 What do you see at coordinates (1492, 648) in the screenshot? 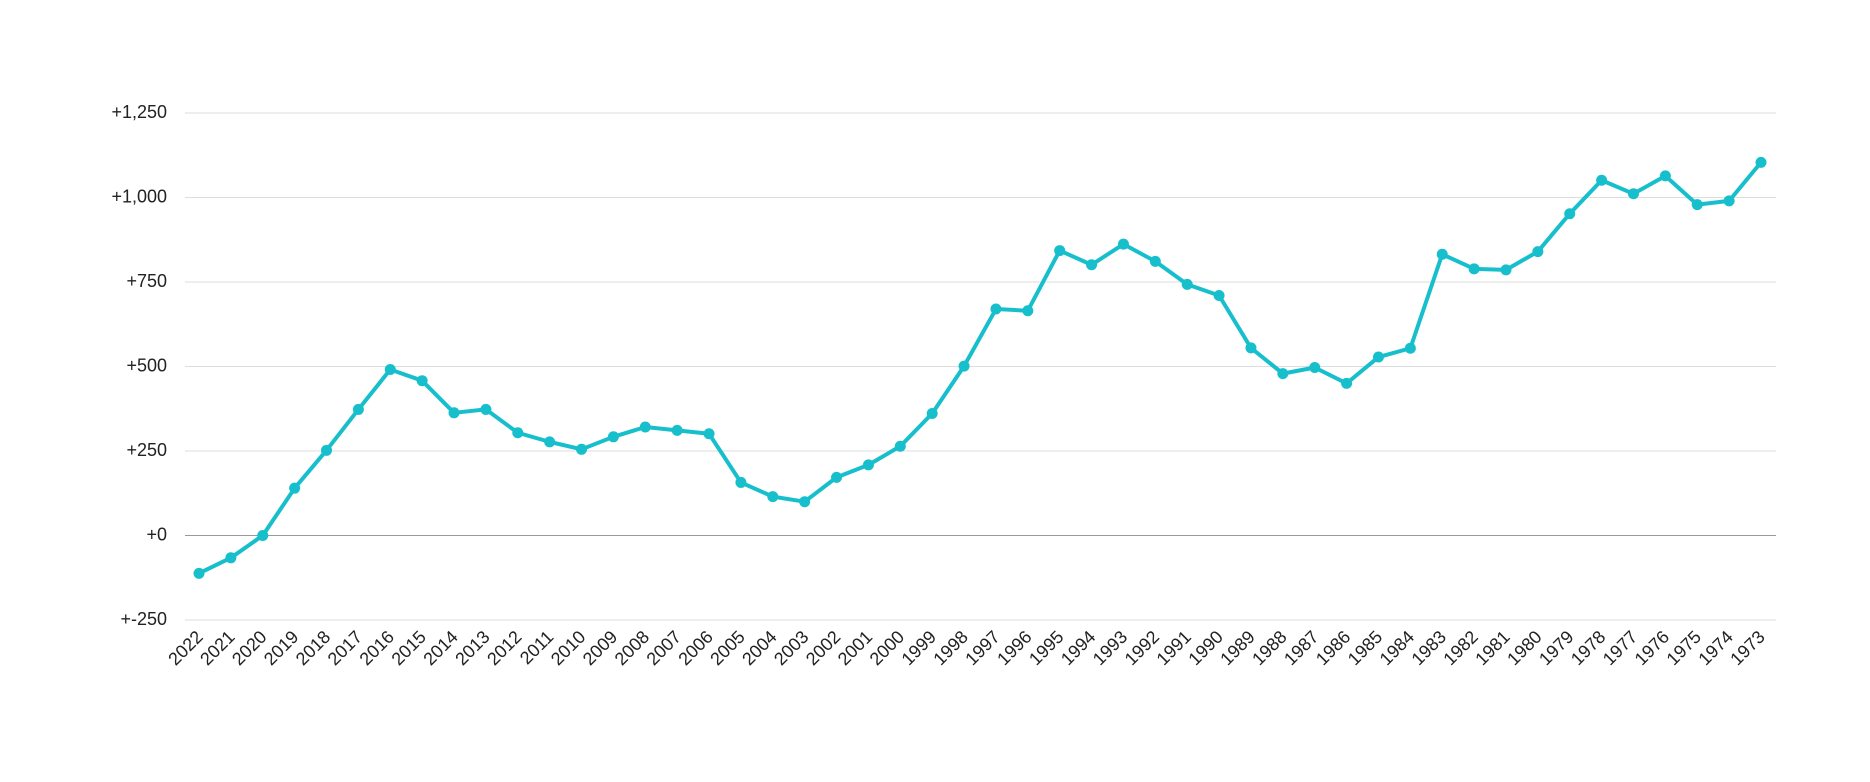
I see `x-tick-label: 1981` at bounding box center [1492, 648].